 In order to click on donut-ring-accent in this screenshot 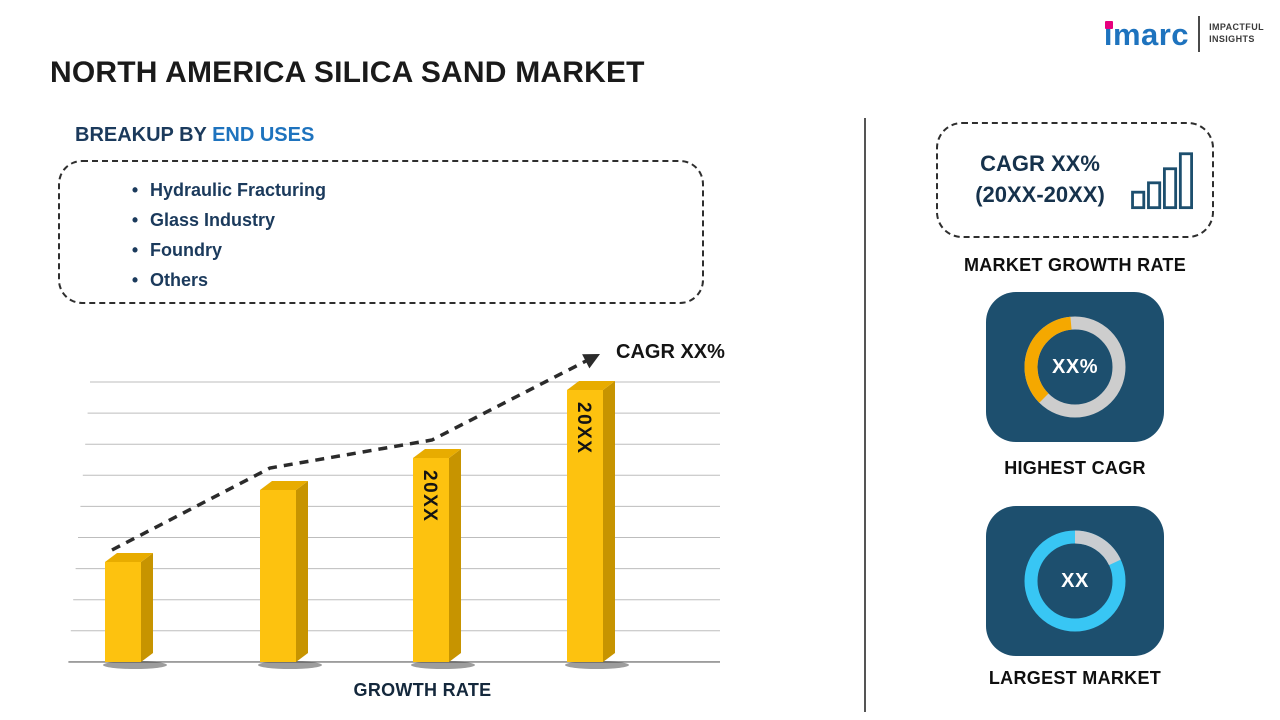, I will do `click(1075, 581)`.